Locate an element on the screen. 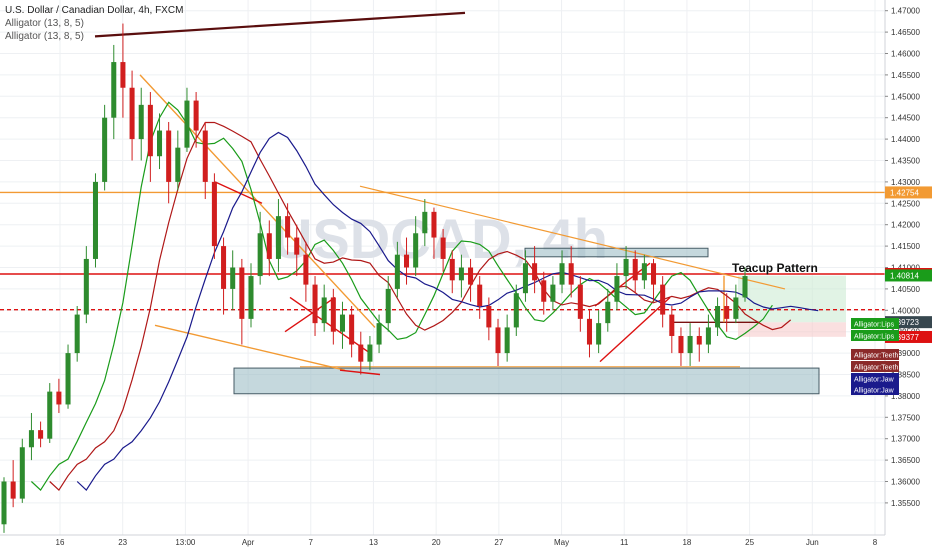  price-tick-label: 1.38500 is located at coordinates (905, 375).